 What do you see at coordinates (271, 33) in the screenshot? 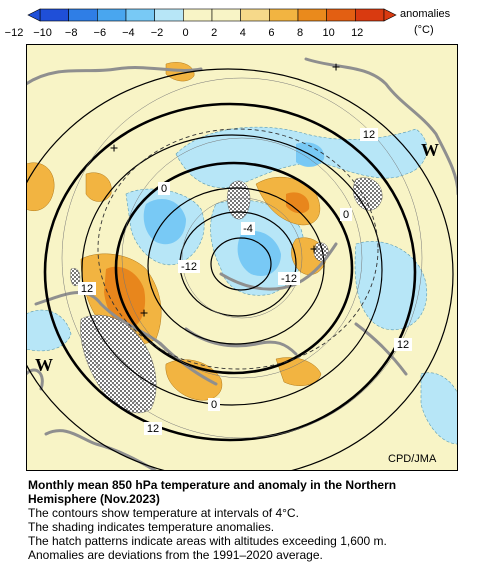
I see `colorbar-tick-label: 6` at bounding box center [271, 33].